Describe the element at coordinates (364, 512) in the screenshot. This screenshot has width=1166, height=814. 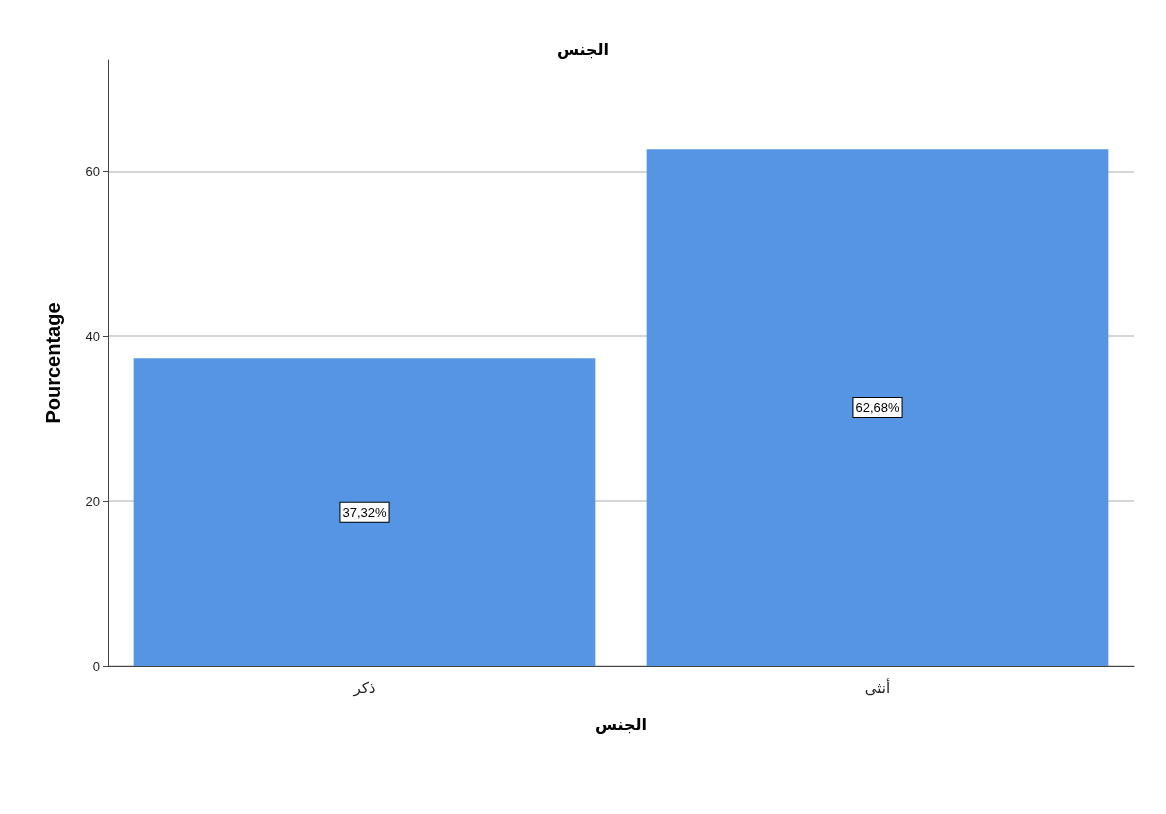
I see `data-label: 37,32%` at that location.